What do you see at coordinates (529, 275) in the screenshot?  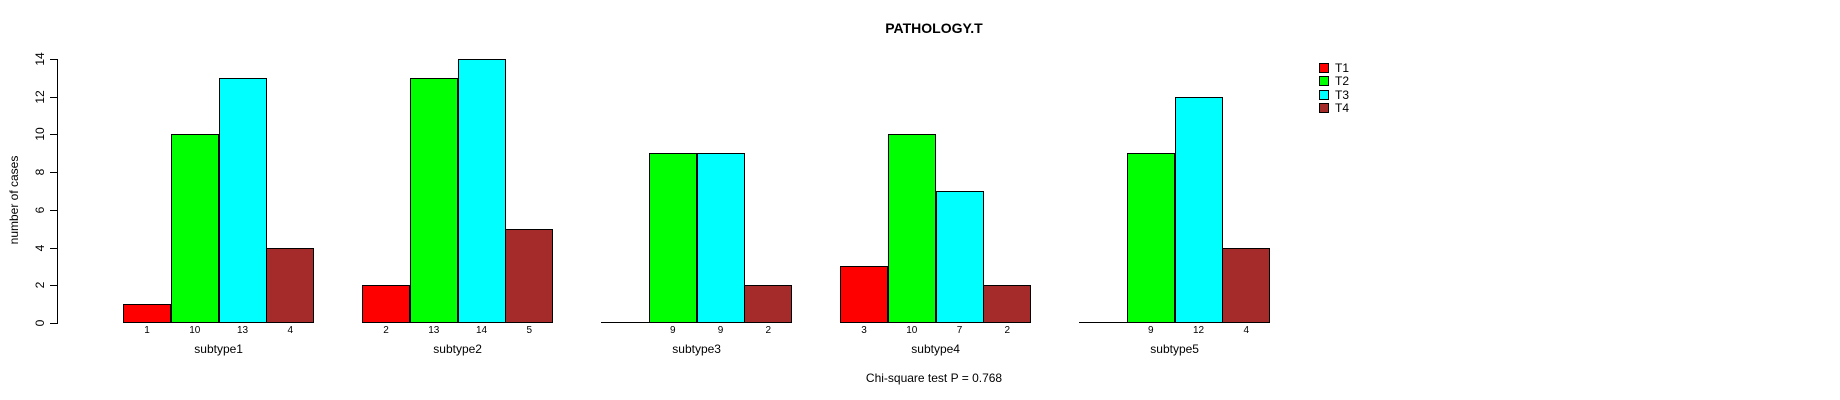 I see `bar-t4-subtype2` at bounding box center [529, 275].